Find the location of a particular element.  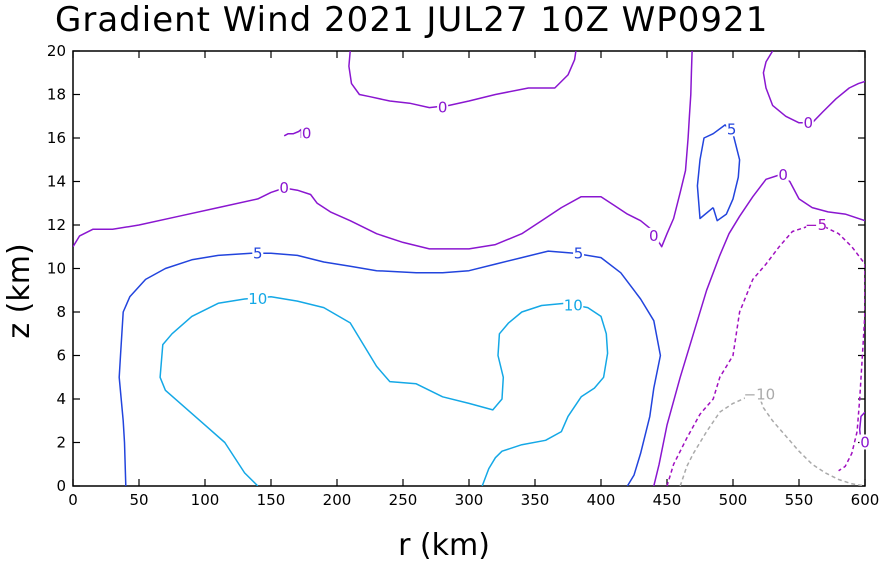

x-tick-label: 600 is located at coordinates (865, 500).